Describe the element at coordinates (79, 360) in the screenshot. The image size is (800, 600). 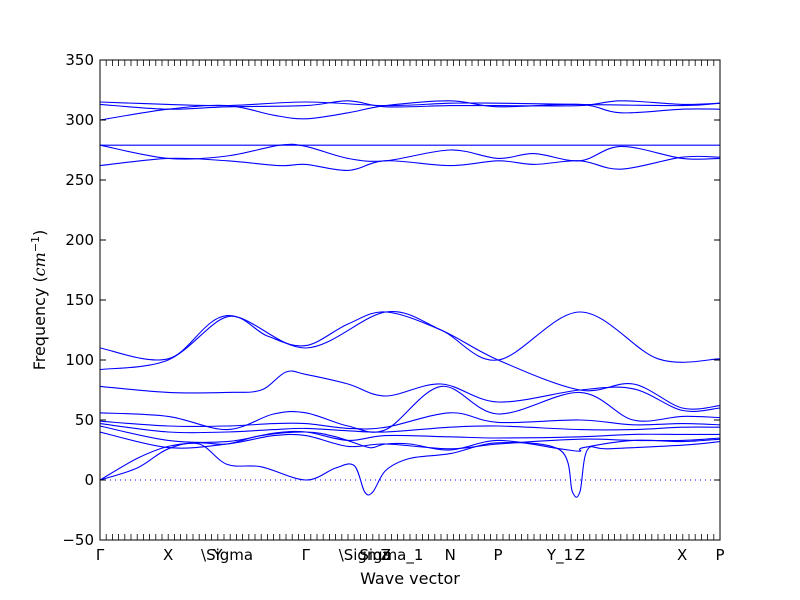
I see `y-tick-label: 100` at that location.